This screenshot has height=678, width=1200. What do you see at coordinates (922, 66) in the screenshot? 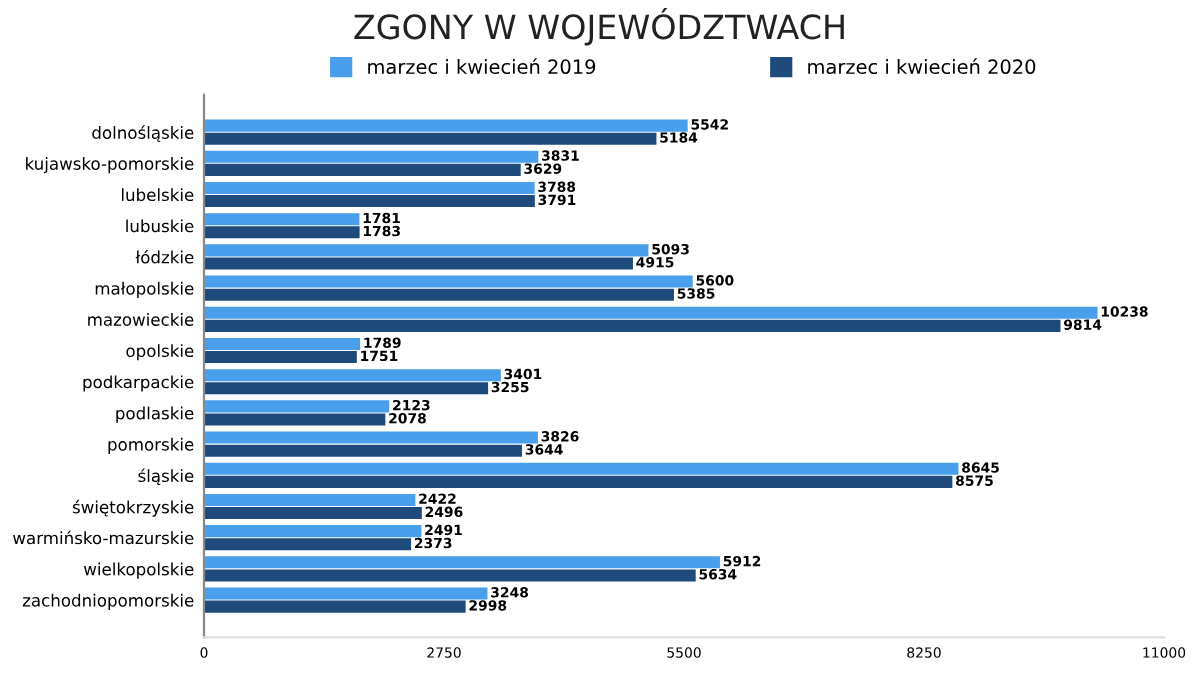
I see `legend-label: marzec i kwiecień 2020` at bounding box center [922, 66].